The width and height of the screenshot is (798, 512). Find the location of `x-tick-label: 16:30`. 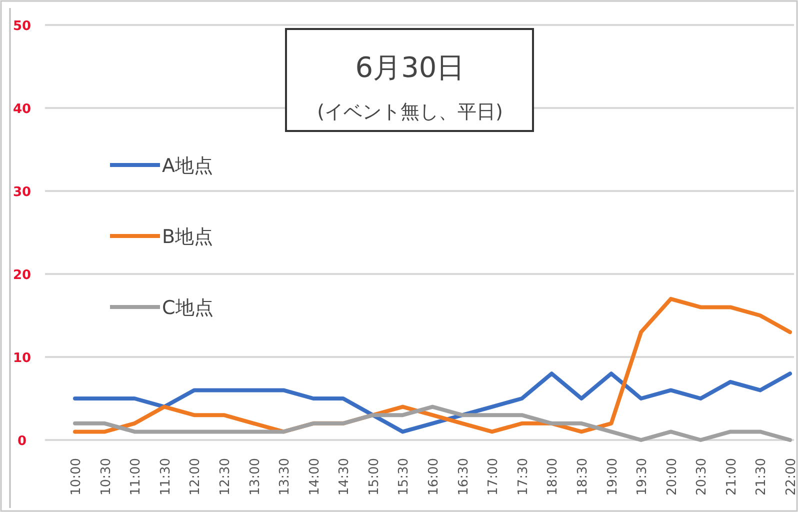

x-tick-label: 16:30 is located at coordinates (464, 477).